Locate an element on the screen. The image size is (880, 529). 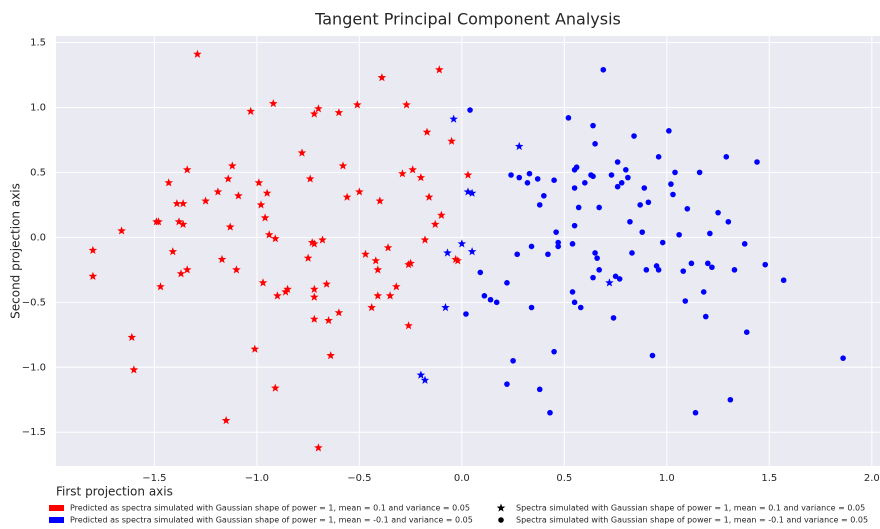
y-tick-label: −0.5 is located at coordinates (34, 302).